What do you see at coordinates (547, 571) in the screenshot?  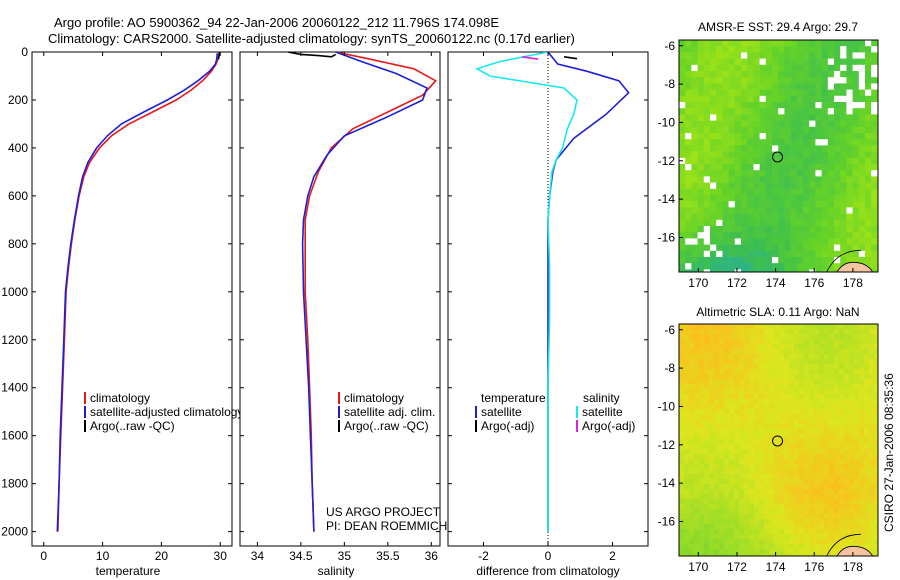 I see `difference-xlabel: difference from climatology` at bounding box center [547, 571].